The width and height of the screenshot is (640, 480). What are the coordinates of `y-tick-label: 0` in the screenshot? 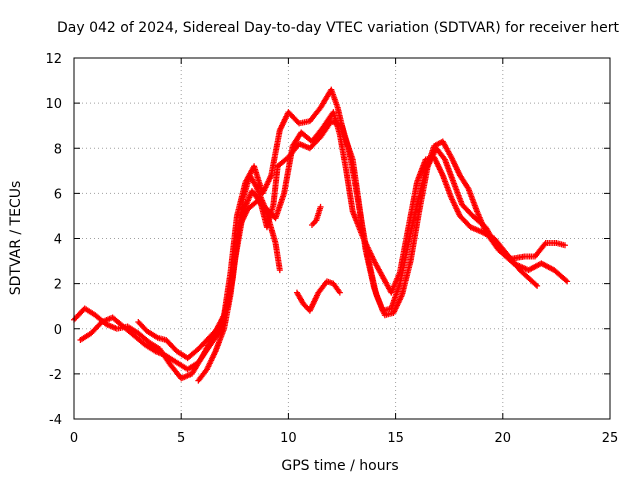 It's located at (58, 330).